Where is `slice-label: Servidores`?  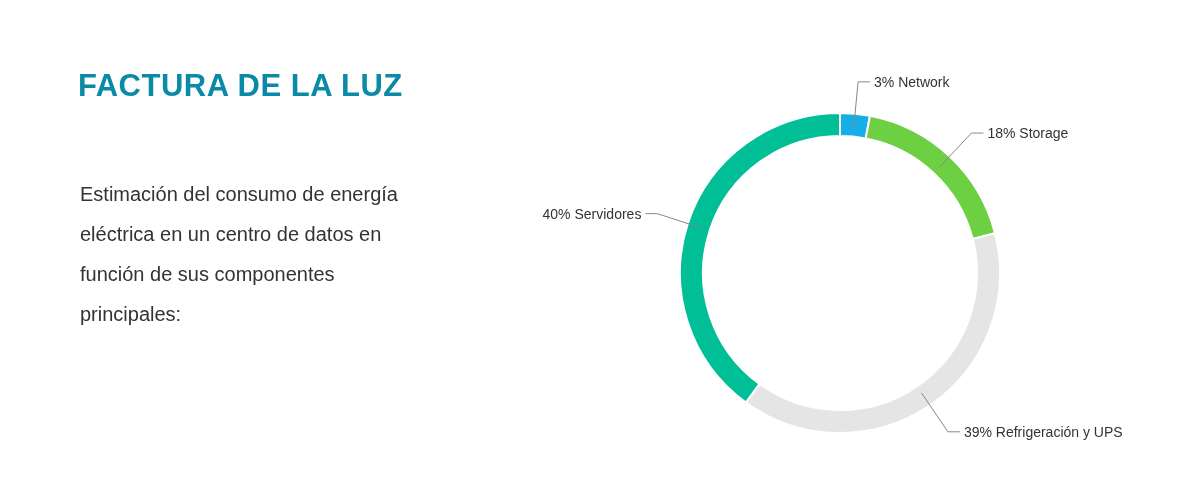
slice-label: Servidores is located at coordinates (608, 213).